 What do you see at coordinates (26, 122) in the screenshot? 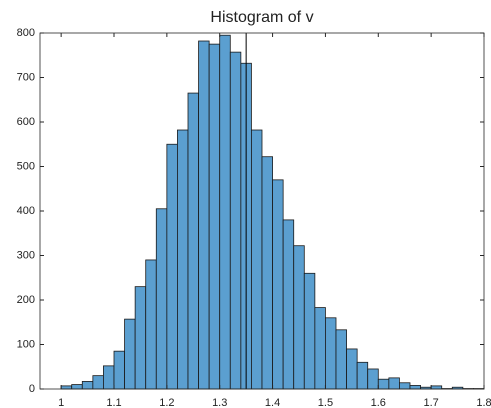
I see `y-tick-label: 600` at bounding box center [26, 122].